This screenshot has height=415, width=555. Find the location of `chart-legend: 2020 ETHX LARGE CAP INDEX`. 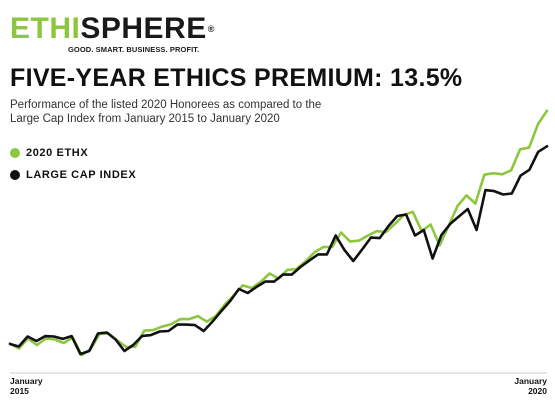

chart-legend: 2020 ETHX LARGE CAP INDEX is located at coordinates (73, 164).